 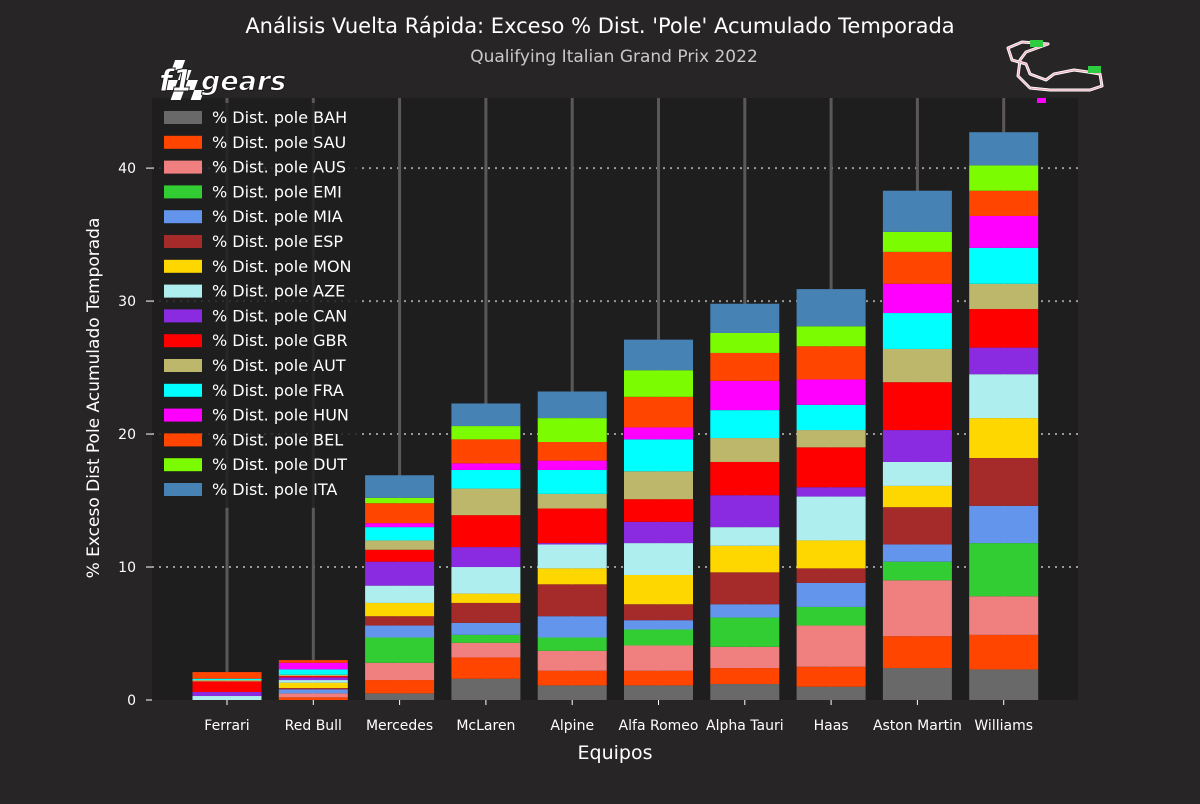 What do you see at coordinates (572, 726) in the screenshot?
I see `x-tick-label: Alpine` at bounding box center [572, 726].